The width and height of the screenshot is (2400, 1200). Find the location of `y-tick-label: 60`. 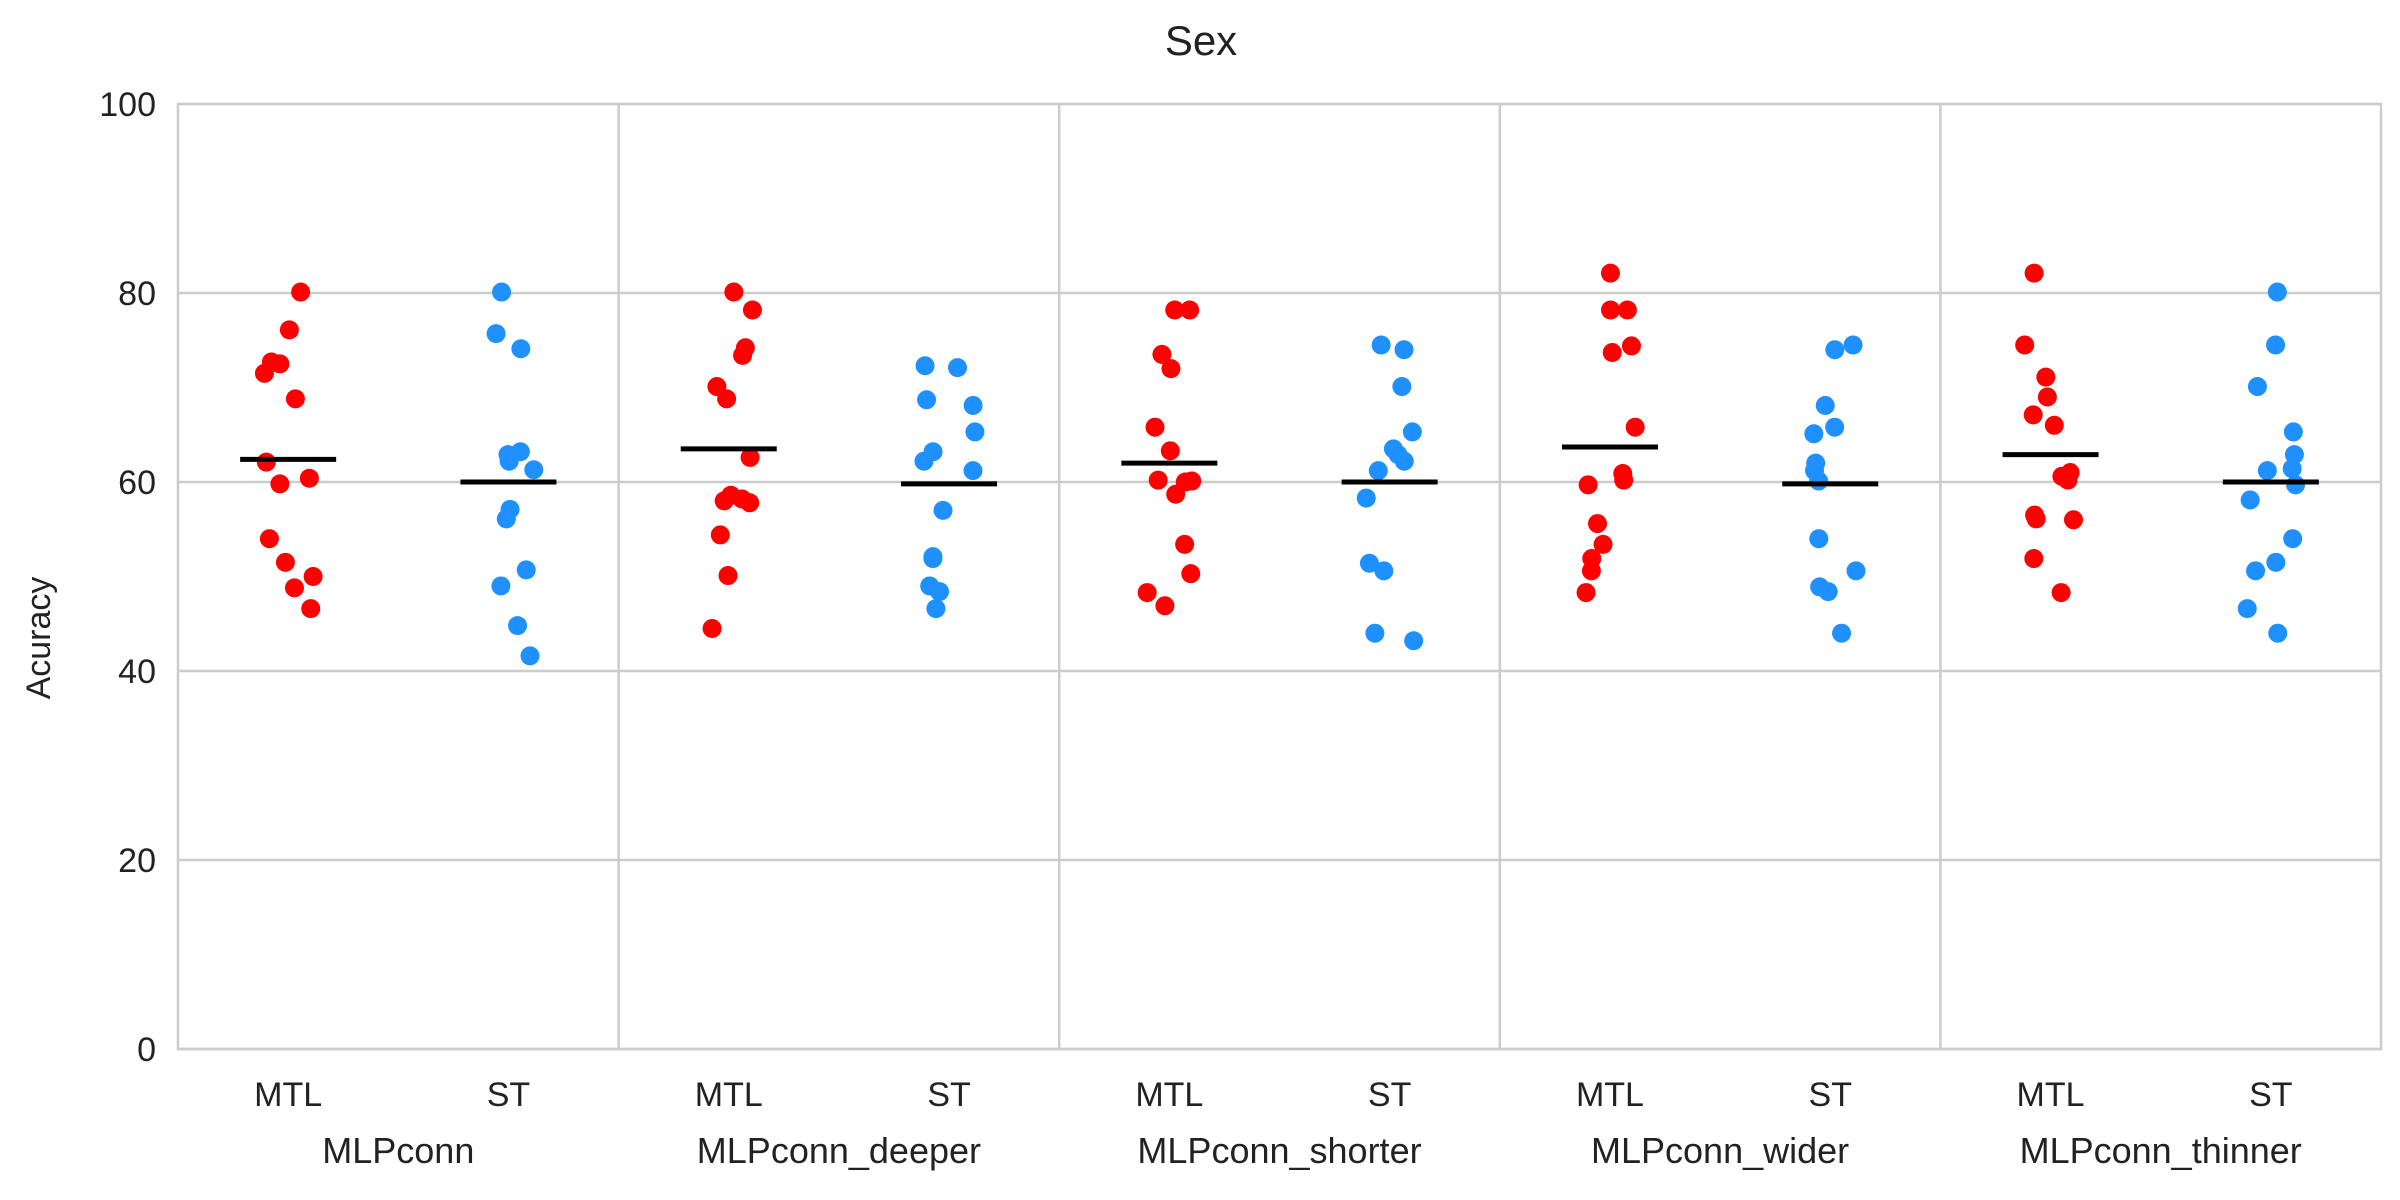

y-tick-label: 60 is located at coordinates (137, 483).